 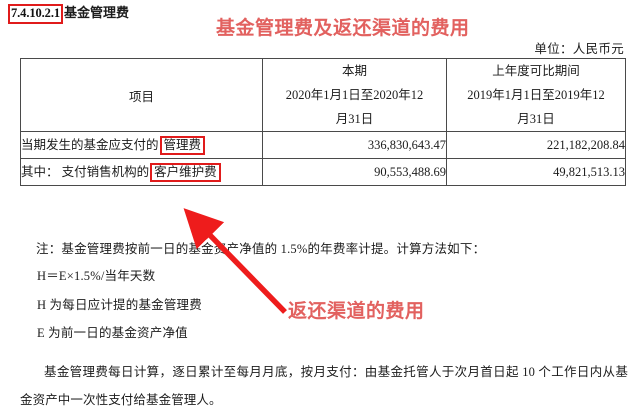 I want to click on row-previous-management-fee: 221,182,208.84, so click(x=536, y=145).